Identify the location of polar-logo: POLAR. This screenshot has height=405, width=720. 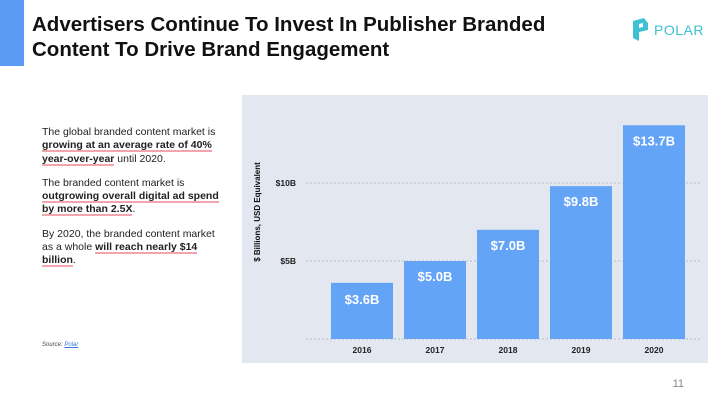
(667, 30).